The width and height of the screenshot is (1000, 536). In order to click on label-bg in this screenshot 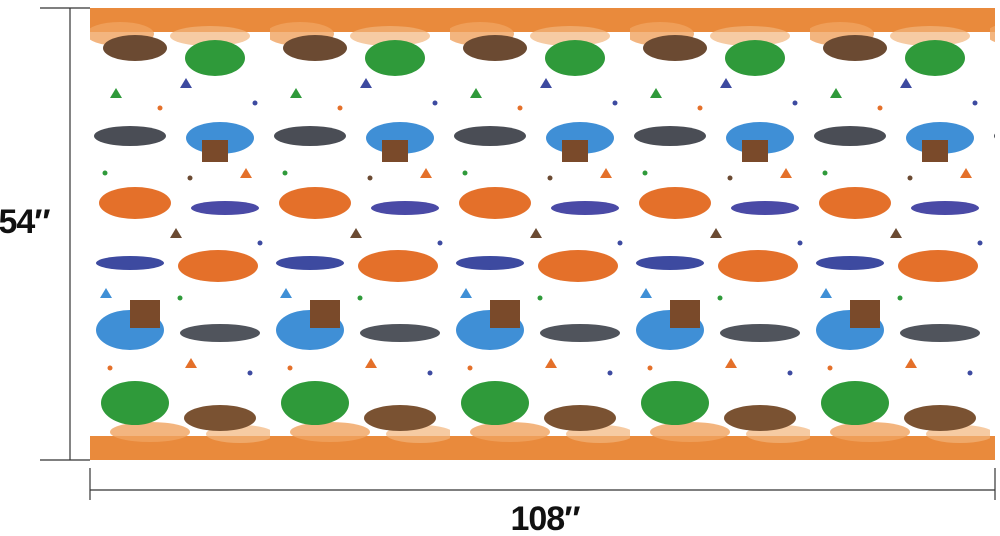, I will do `click(30, 221)`.